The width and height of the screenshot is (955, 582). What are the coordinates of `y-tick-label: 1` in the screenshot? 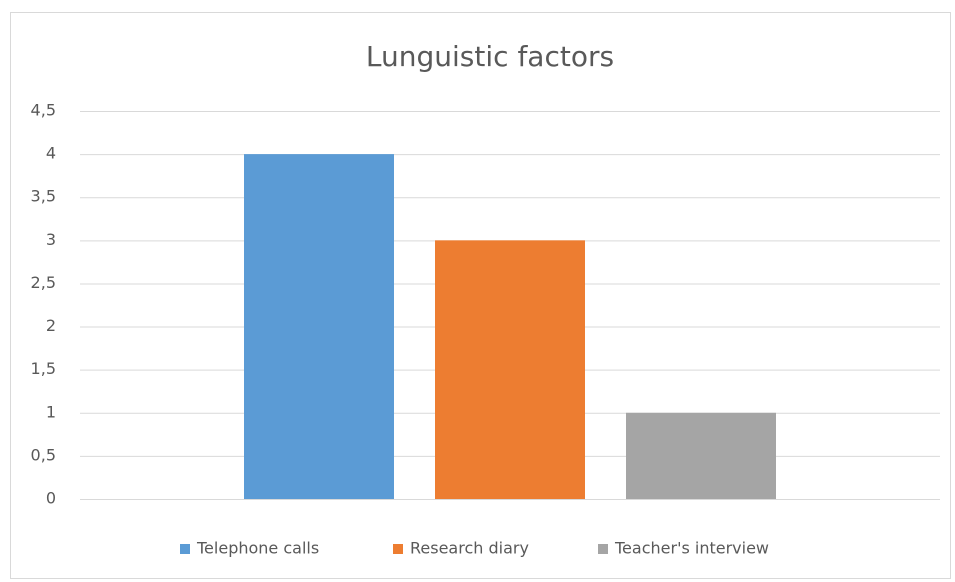 It's located at (51, 411).